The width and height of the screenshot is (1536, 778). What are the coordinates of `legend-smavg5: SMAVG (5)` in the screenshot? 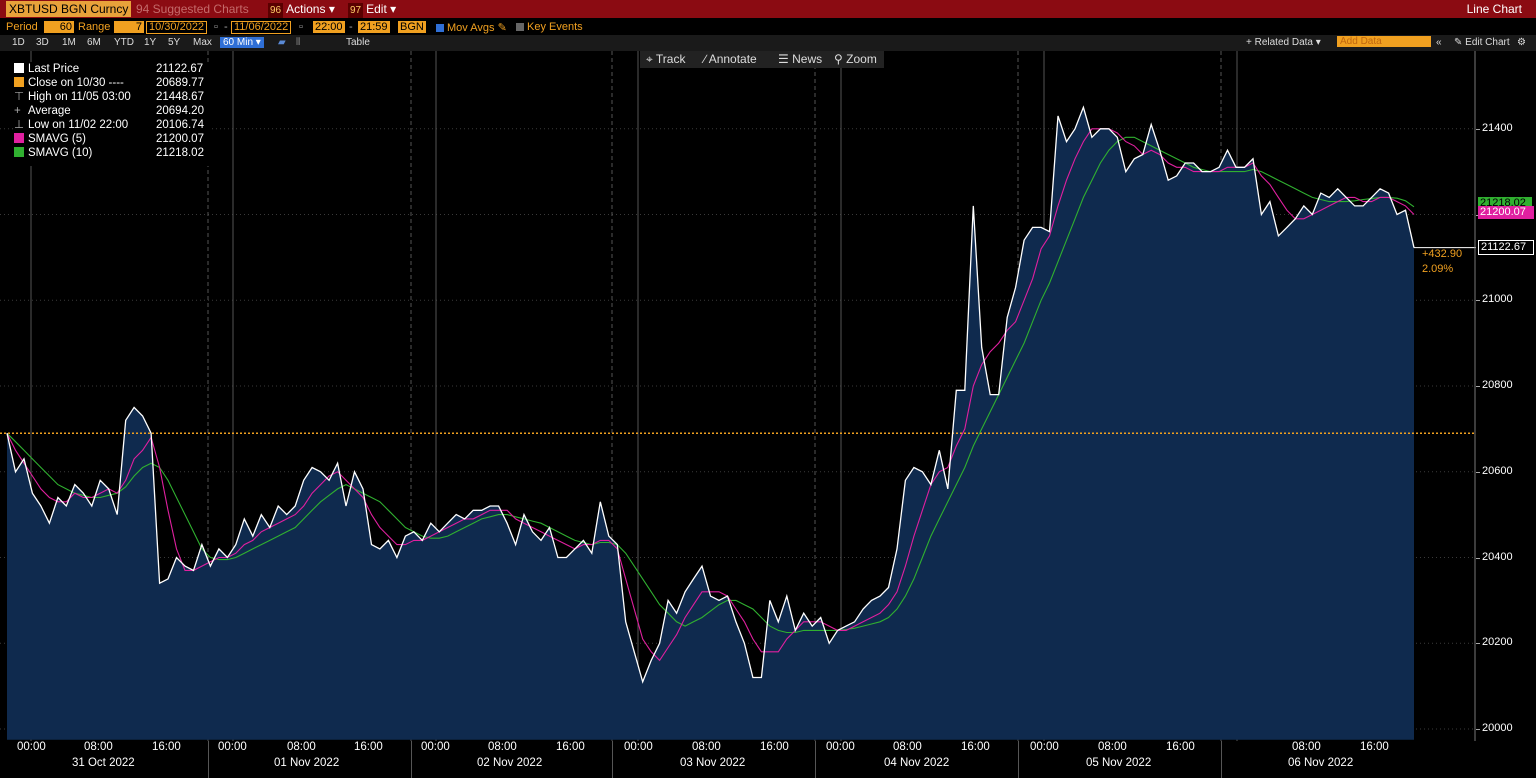 It's located at (50, 139).